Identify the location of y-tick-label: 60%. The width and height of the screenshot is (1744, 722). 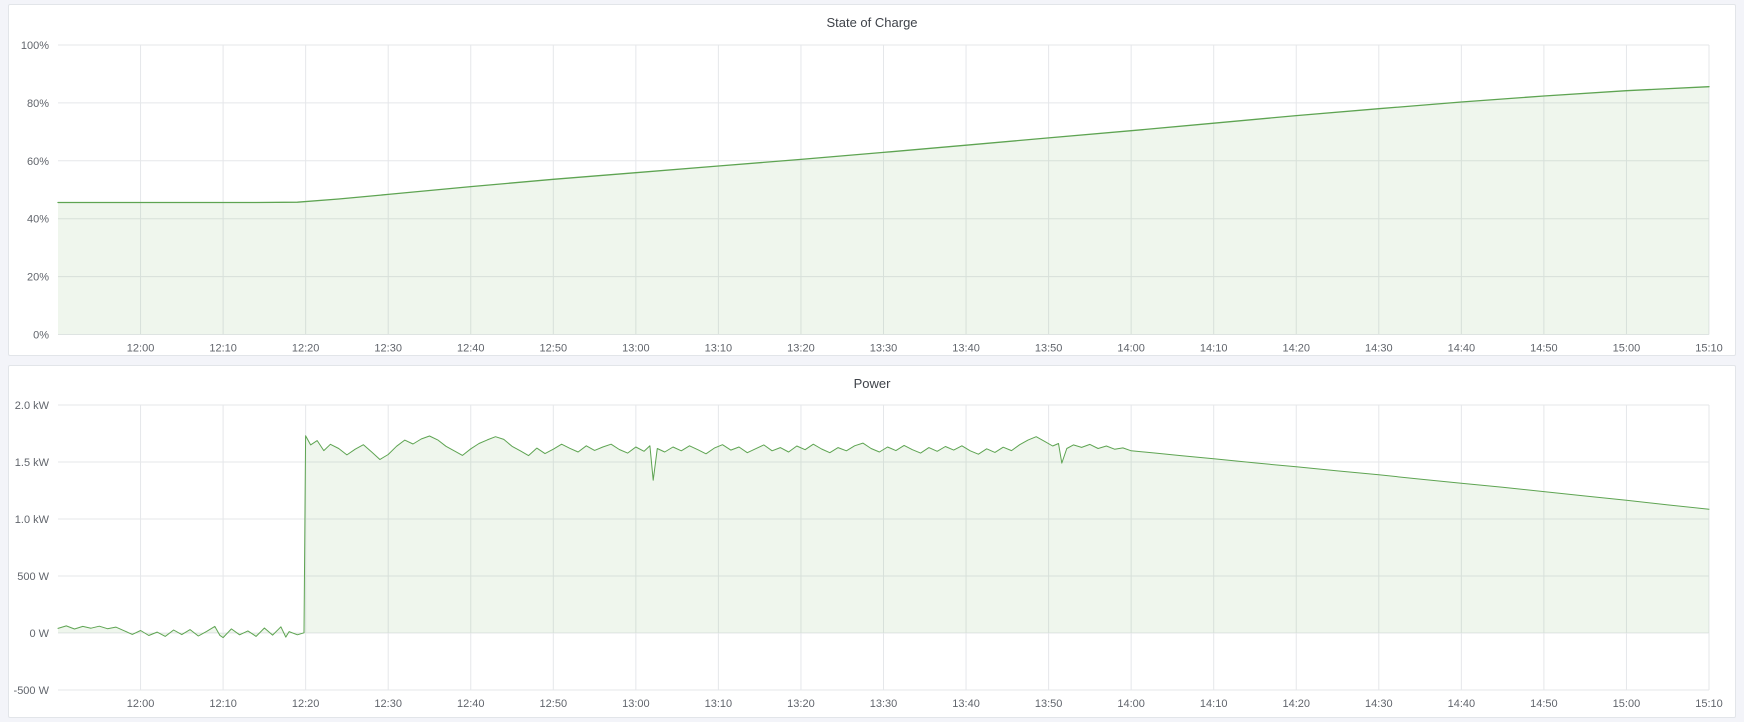
(38, 162).